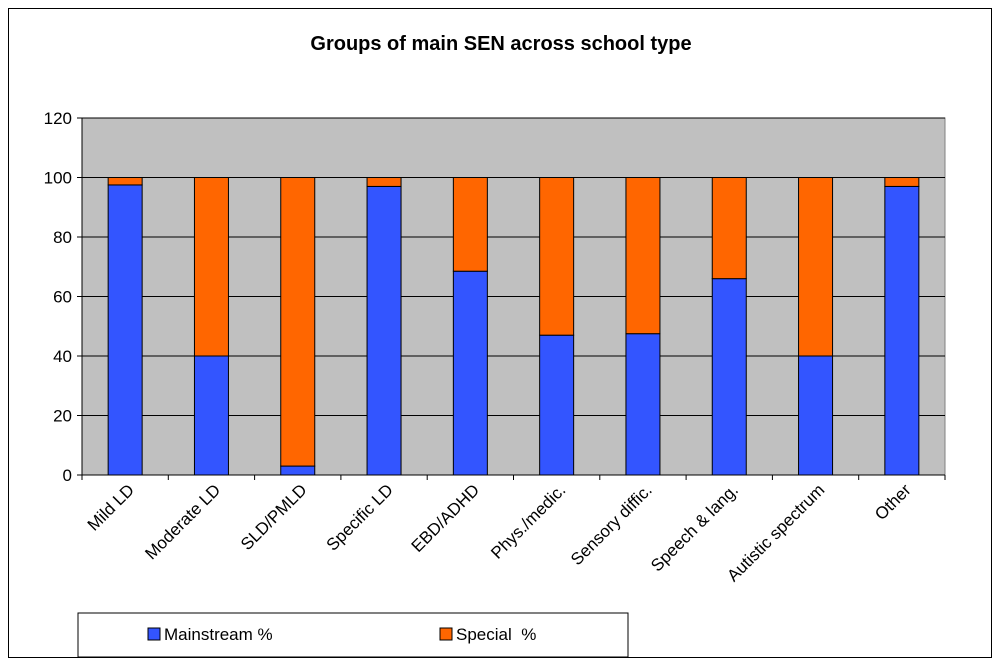  Describe the element at coordinates (446, 634) in the screenshot. I see `legend-swatch-special` at that location.